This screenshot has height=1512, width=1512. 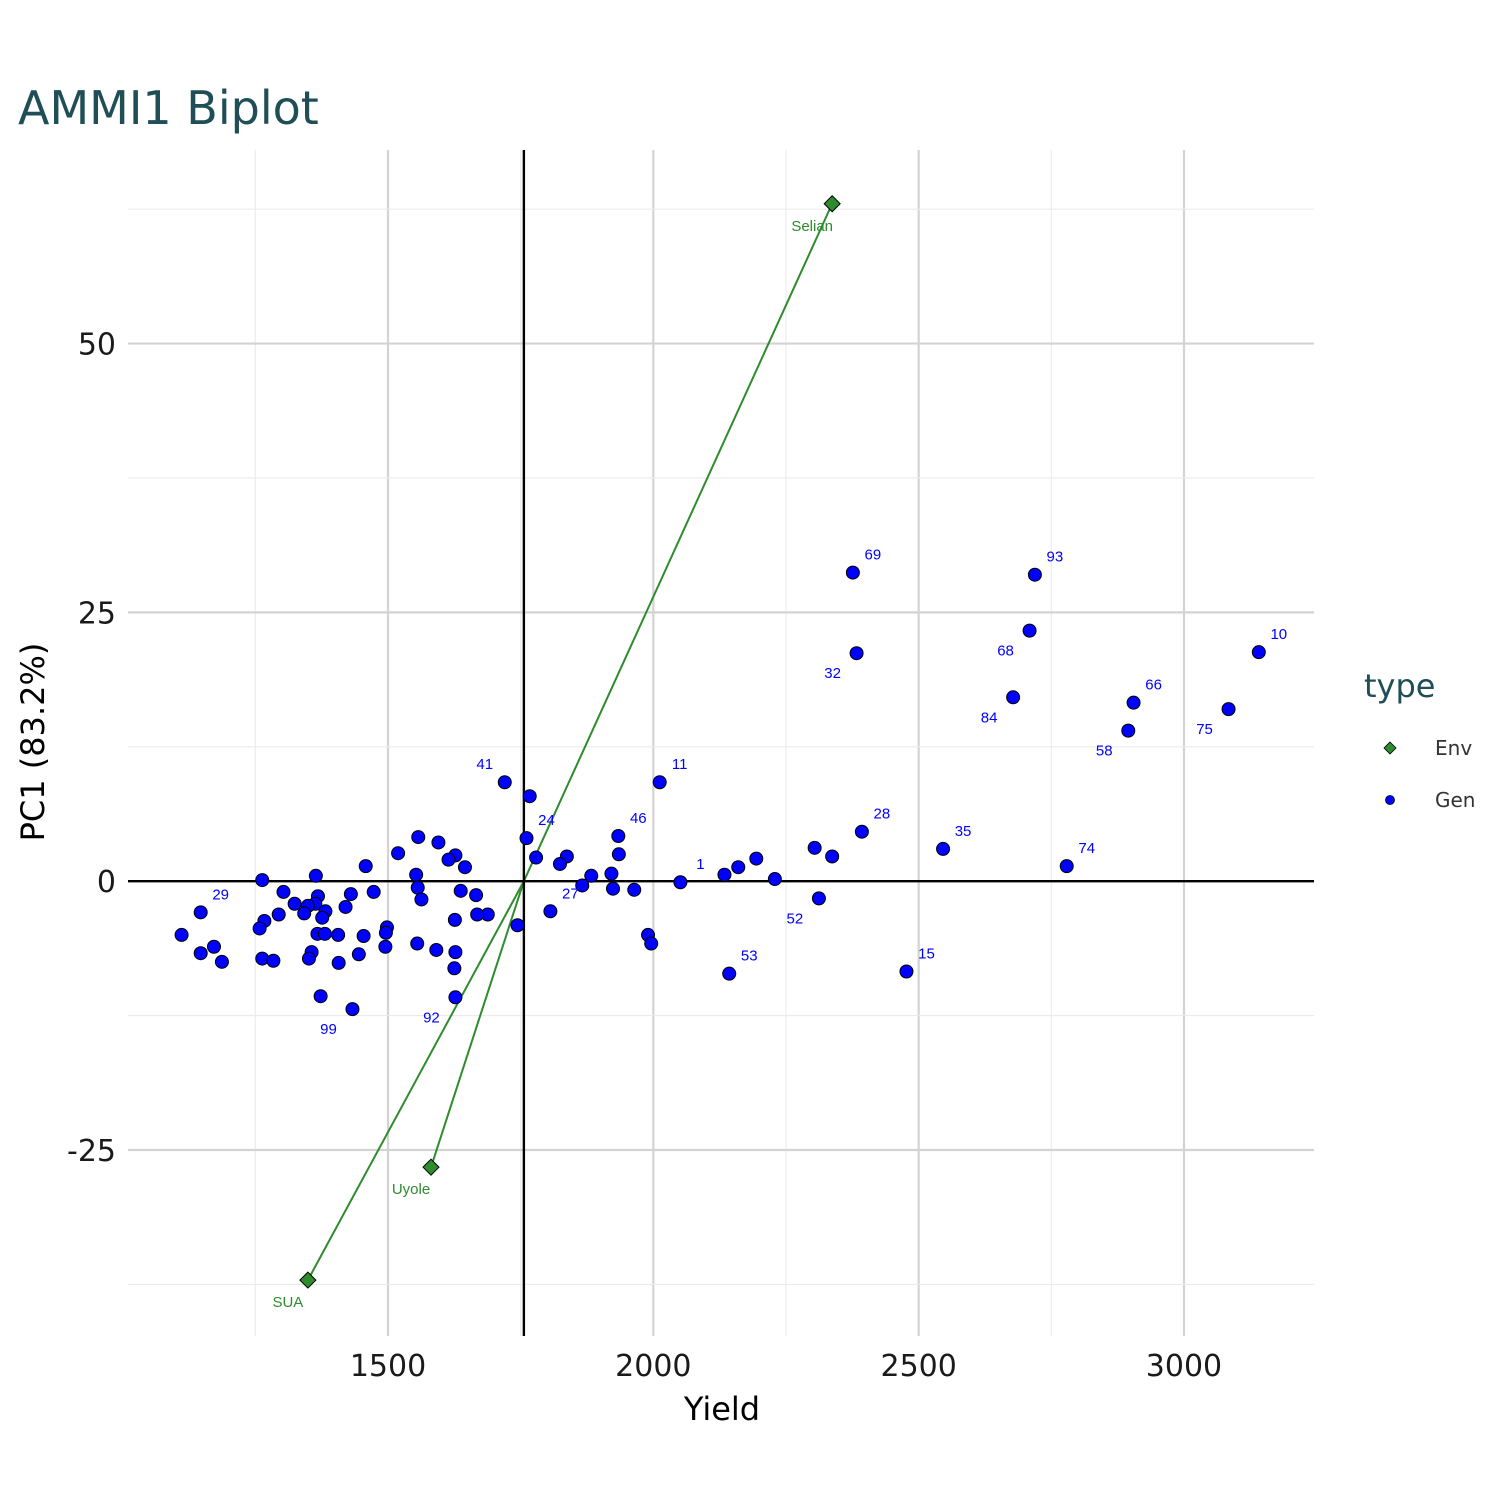 What do you see at coordinates (1429, 774) in the screenshot?
I see `legend-items: Env Gen` at bounding box center [1429, 774].